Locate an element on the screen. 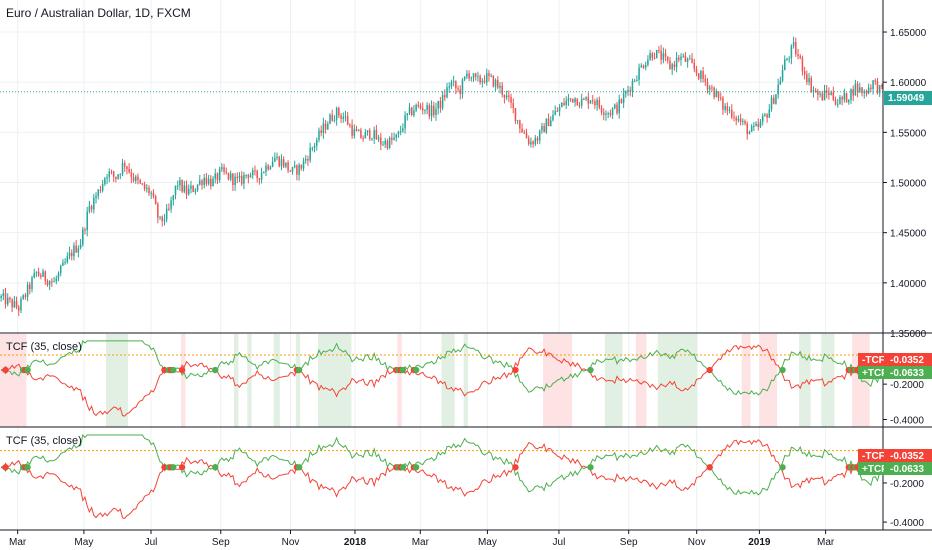 Image resolution: width=932 pixels, height=550 pixels. tcf-pane-2-series is located at coordinates (441, 476).